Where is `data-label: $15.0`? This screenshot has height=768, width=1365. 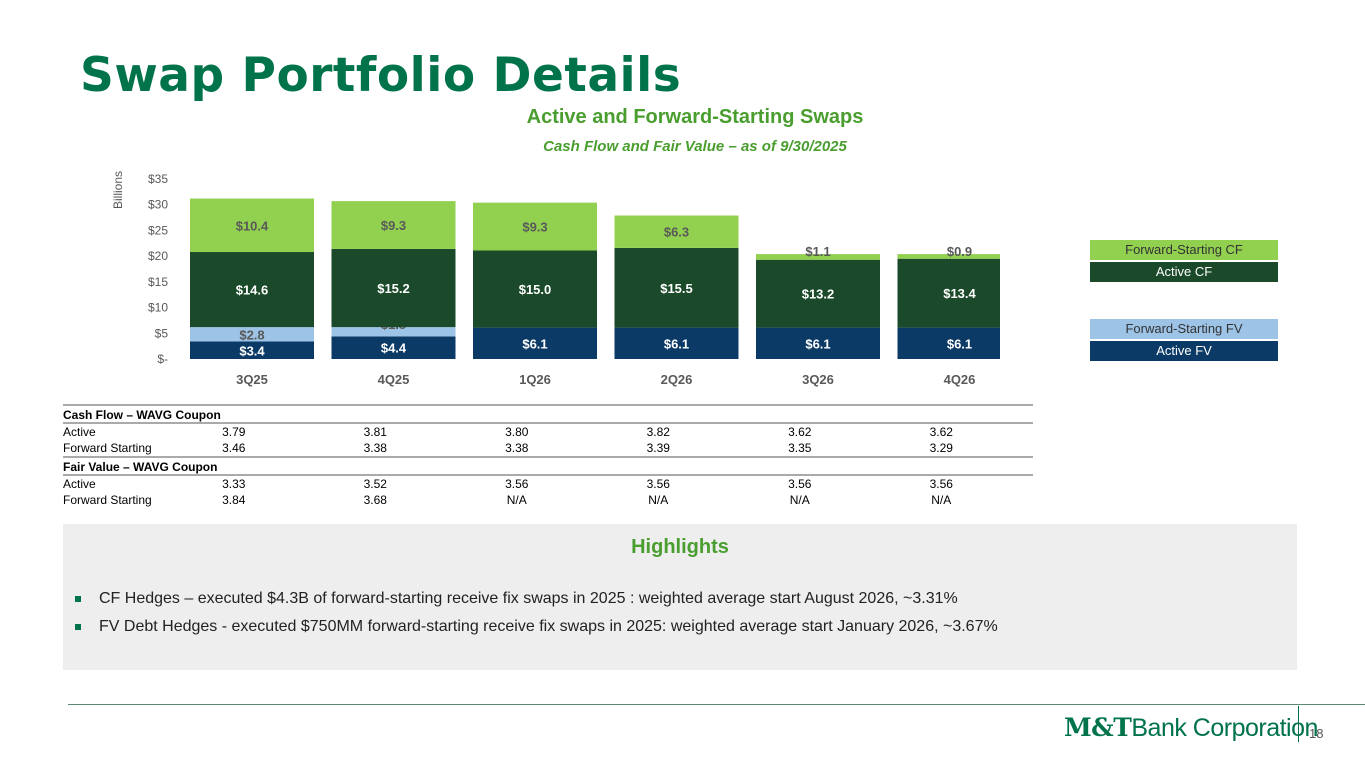
data-label: $15.0 is located at coordinates (535, 289).